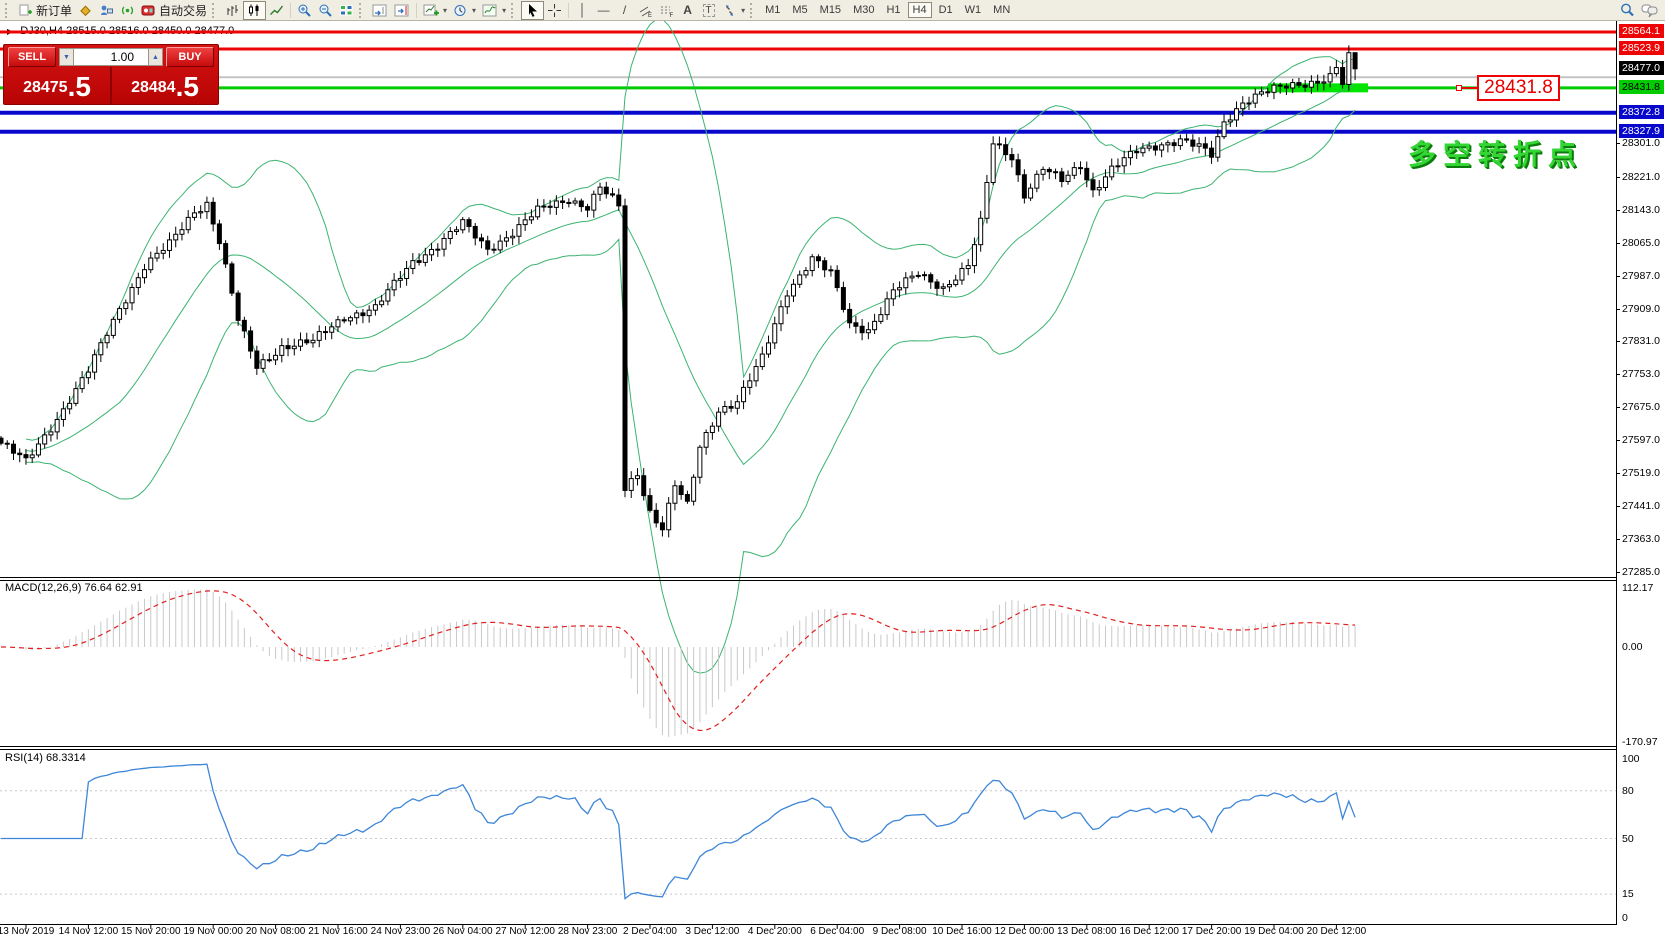 Image resolution: width=1665 pixels, height=942 pixels. What do you see at coordinates (1518, 87) in the screenshot?
I see `price-callout-label: 28431.8` at bounding box center [1518, 87].